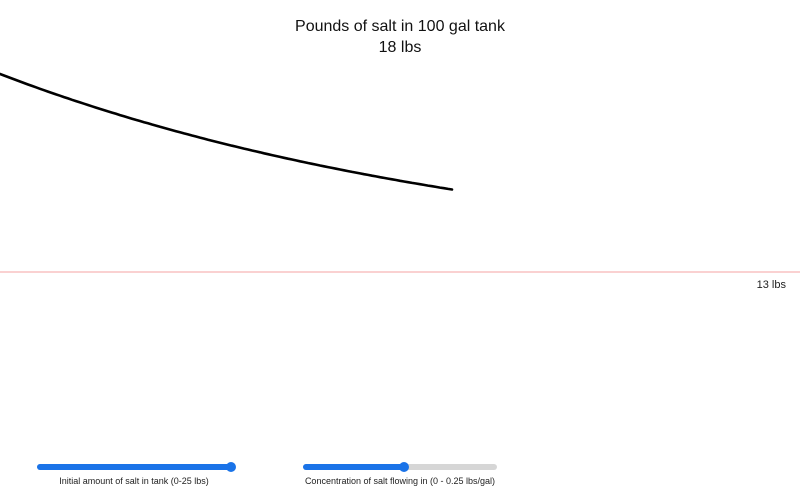 This screenshot has width=800, height=499. Describe the element at coordinates (403, 467) in the screenshot. I see `concentration-slider-thumb` at that location.